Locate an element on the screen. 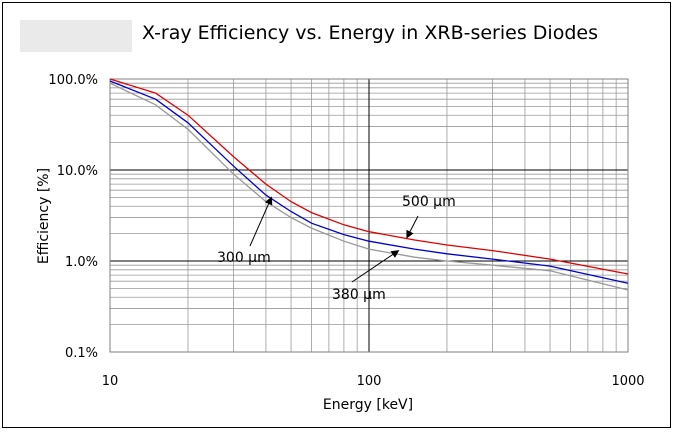 The image size is (675, 432). x-tick-label: 1000 is located at coordinates (627, 381).